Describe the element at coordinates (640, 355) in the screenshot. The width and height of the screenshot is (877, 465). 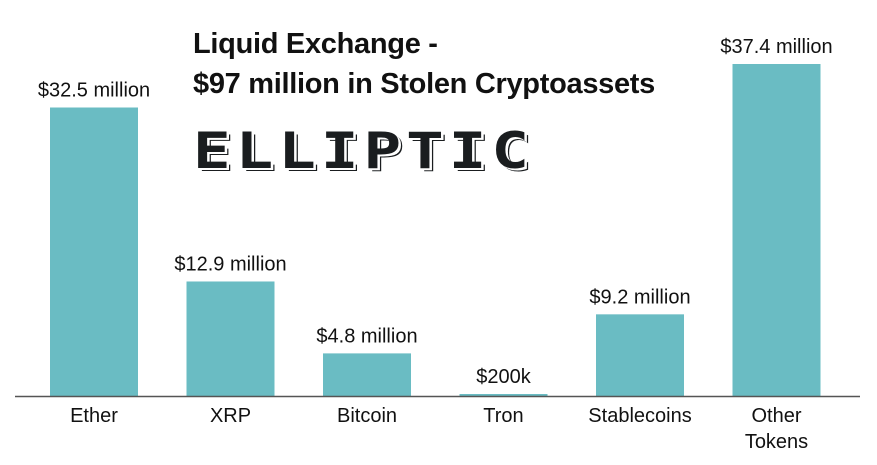
I see `bar-stablecoins` at that location.